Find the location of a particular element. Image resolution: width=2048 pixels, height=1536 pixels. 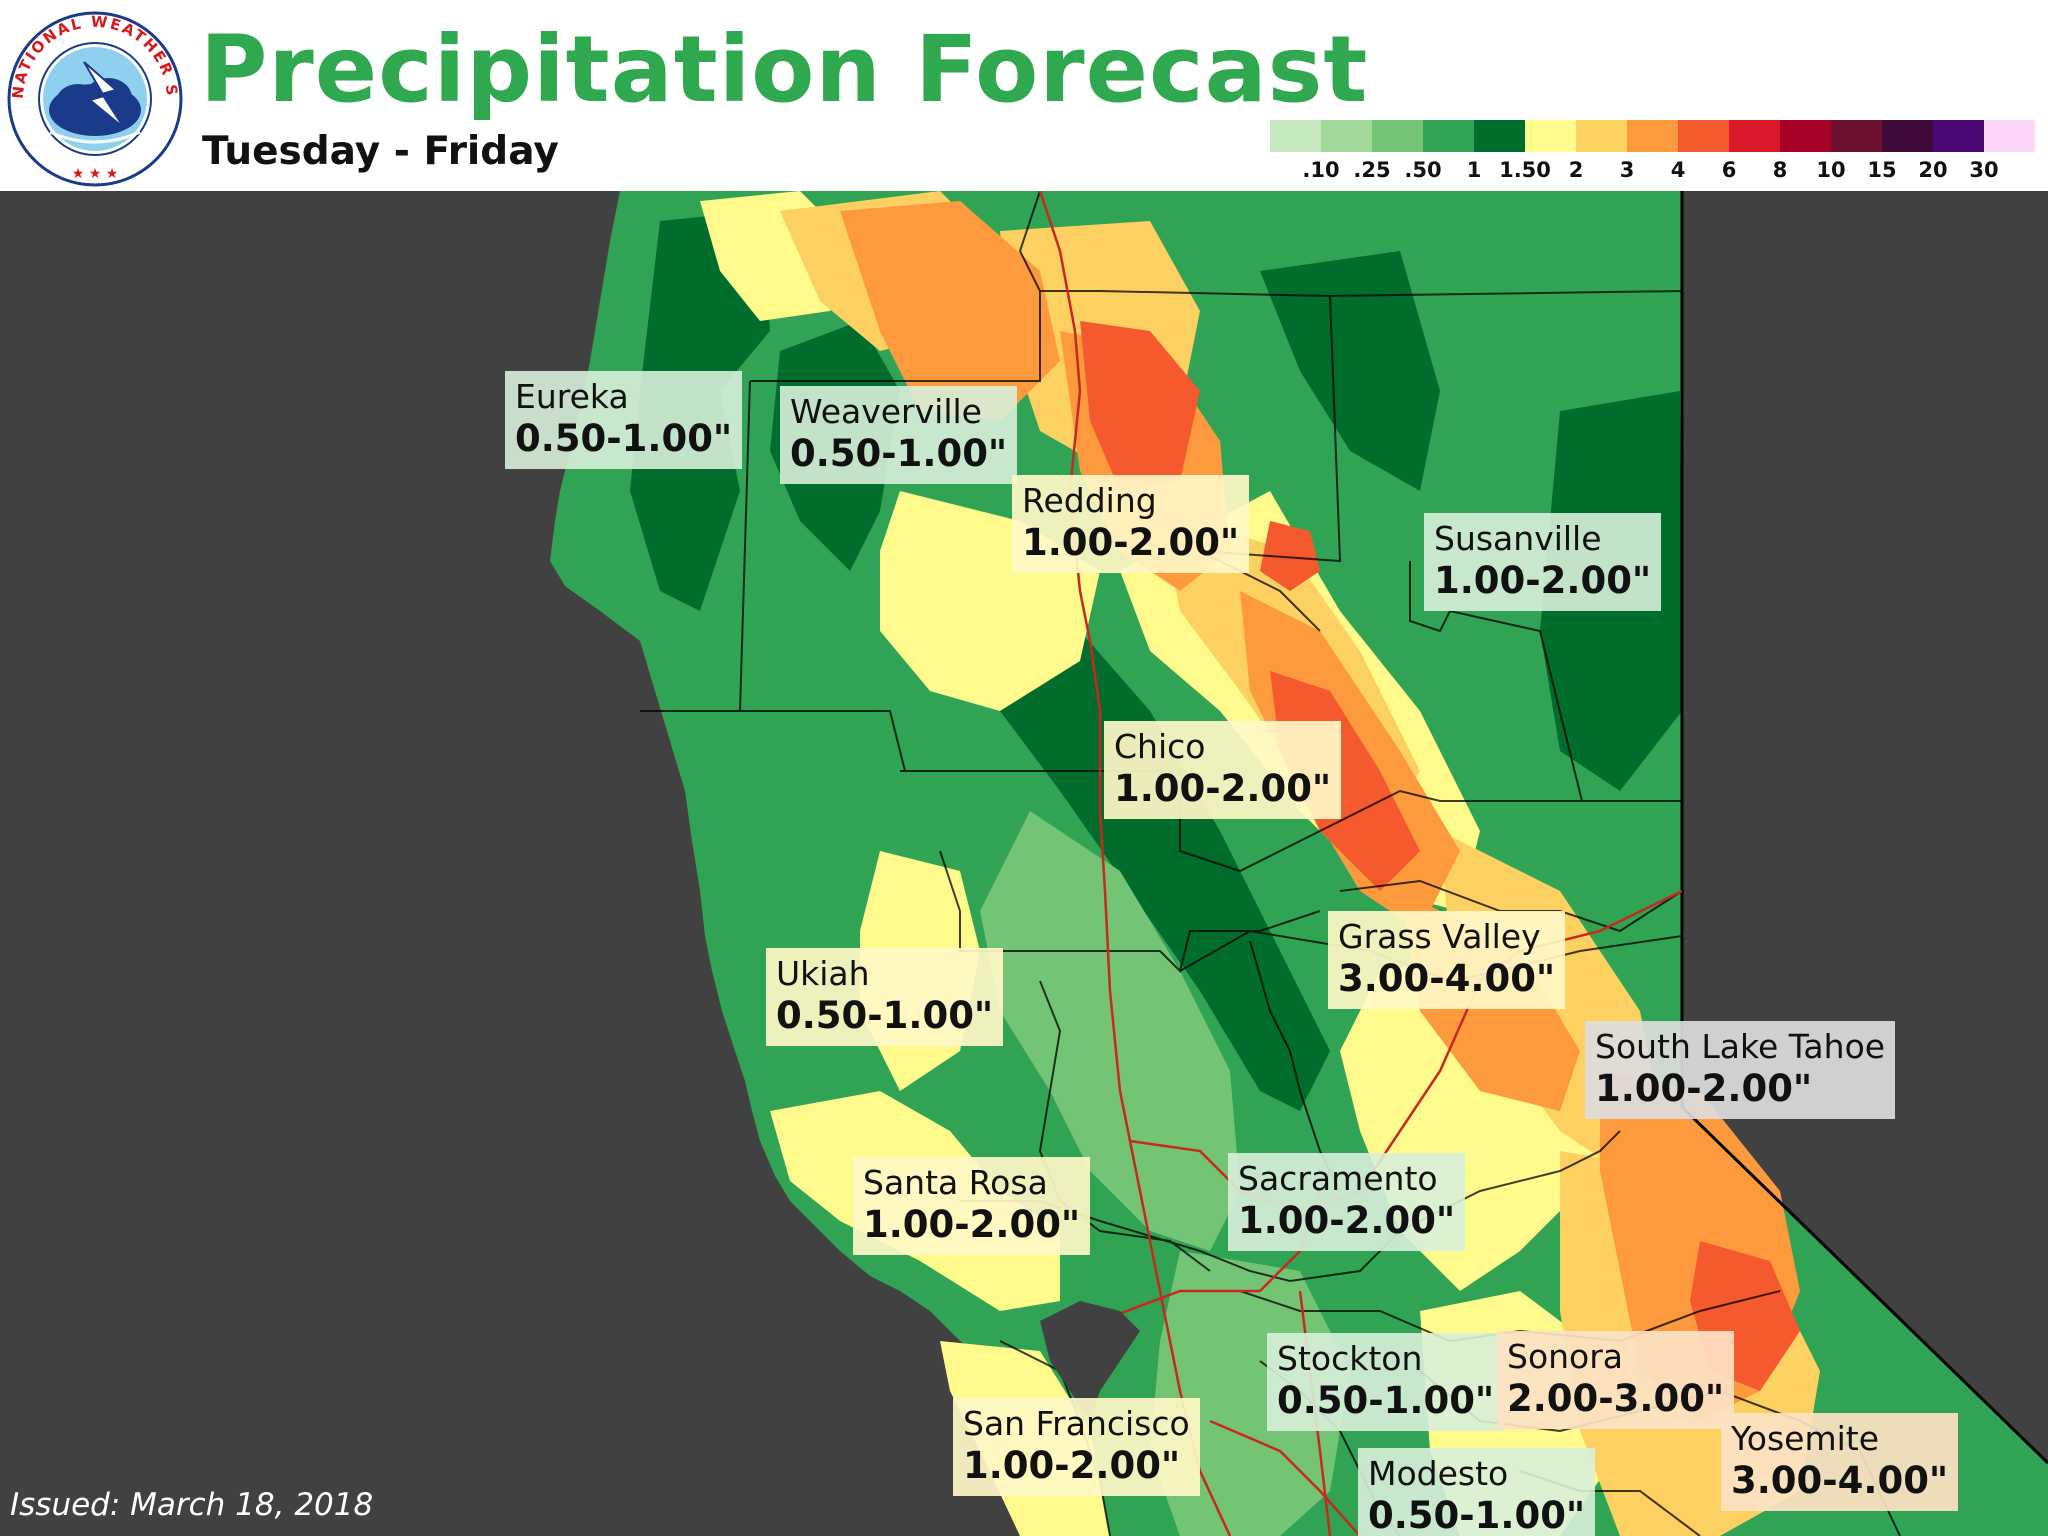

city-label-ukiah: Ukiah 0.50-1.00" is located at coordinates (885, 997).